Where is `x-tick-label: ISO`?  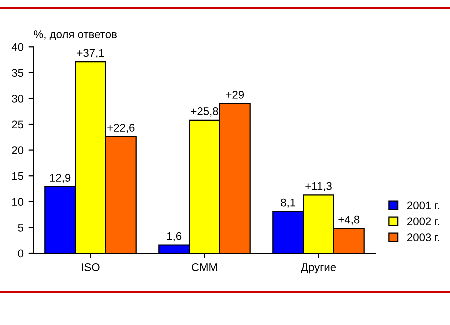 x-tick-label: ISO is located at coordinates (91, 268).